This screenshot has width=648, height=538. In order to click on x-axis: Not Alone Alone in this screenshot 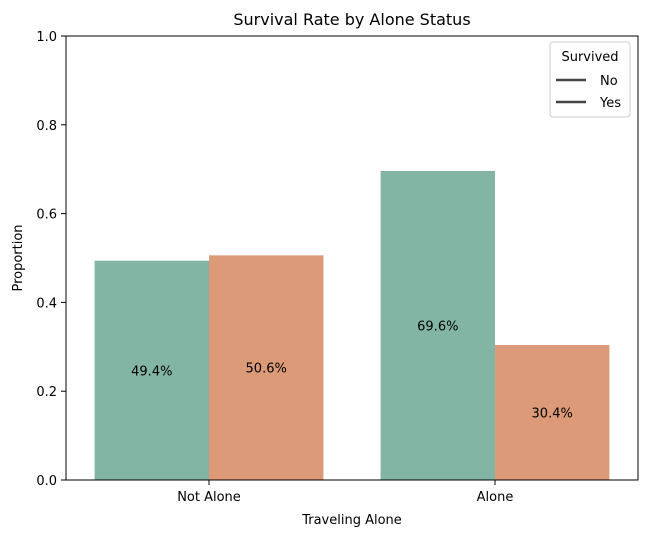, I will do `click(345, 492)`.